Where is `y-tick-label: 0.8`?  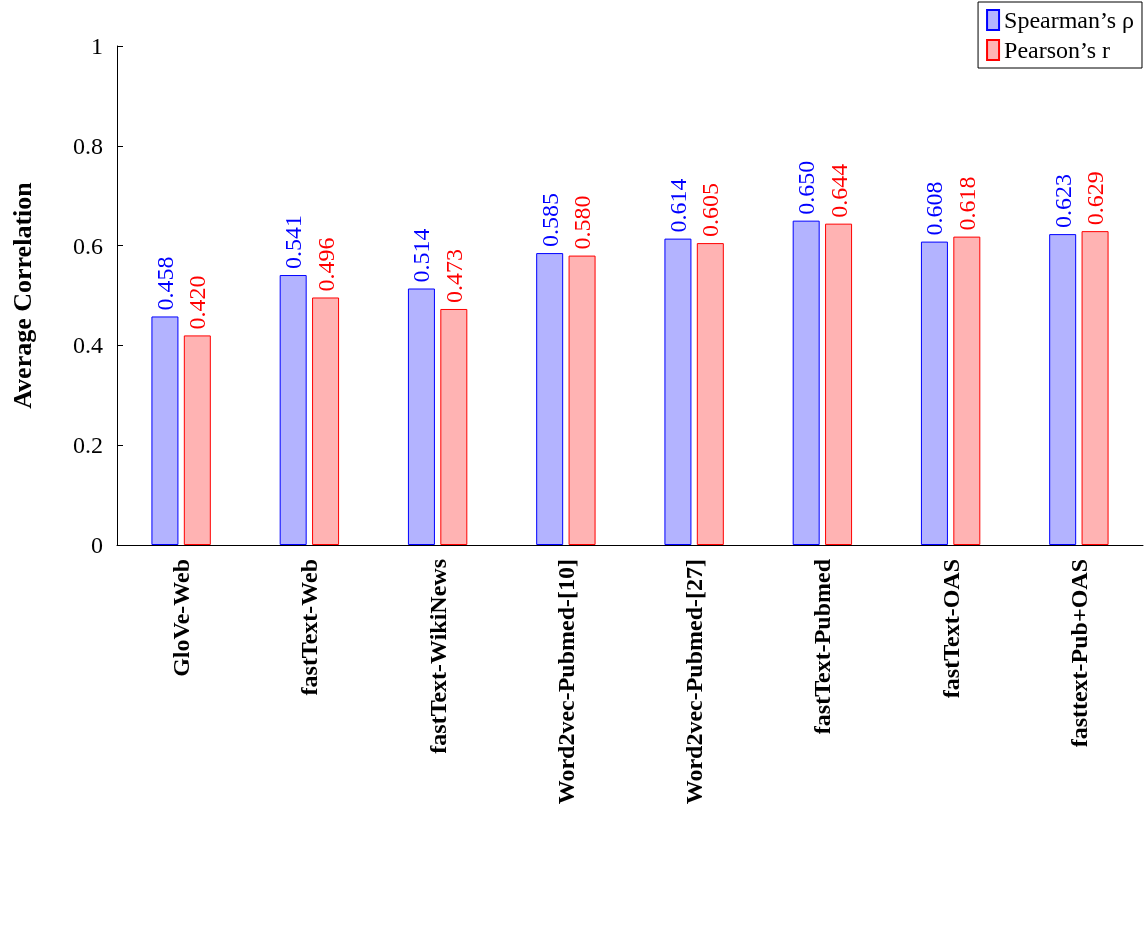
y-tick-label: 0.8 is located at coordinates (88, 145).